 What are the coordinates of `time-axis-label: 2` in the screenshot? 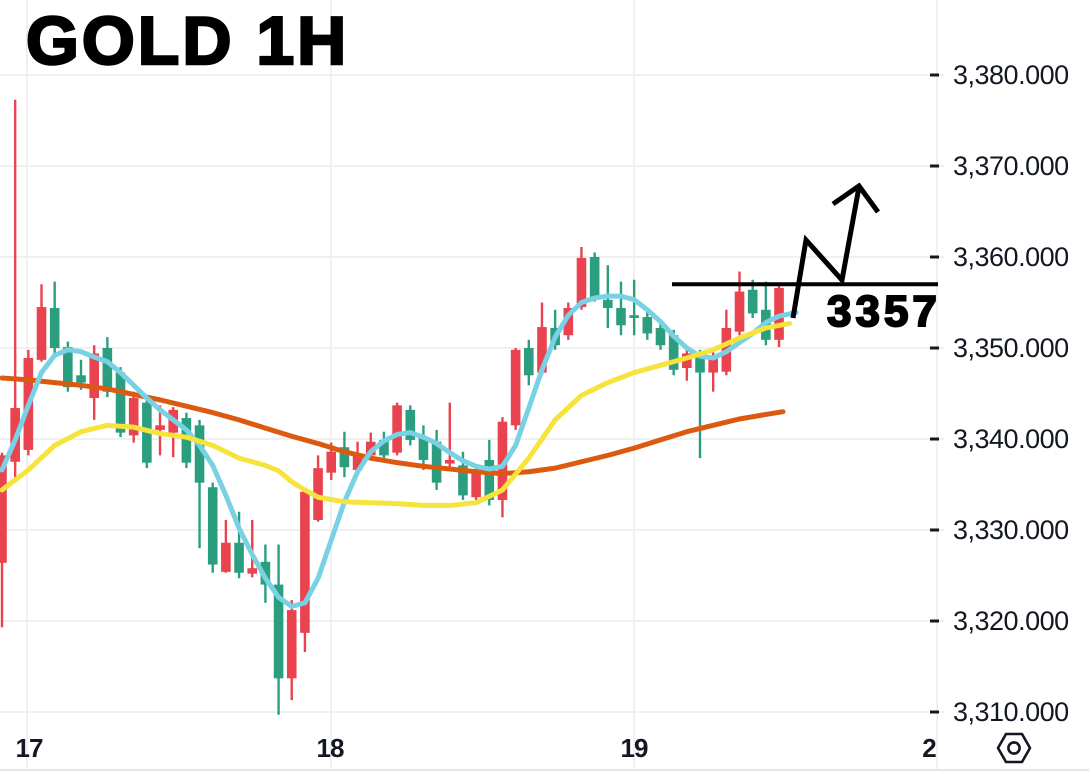 It's located at (929, 748).